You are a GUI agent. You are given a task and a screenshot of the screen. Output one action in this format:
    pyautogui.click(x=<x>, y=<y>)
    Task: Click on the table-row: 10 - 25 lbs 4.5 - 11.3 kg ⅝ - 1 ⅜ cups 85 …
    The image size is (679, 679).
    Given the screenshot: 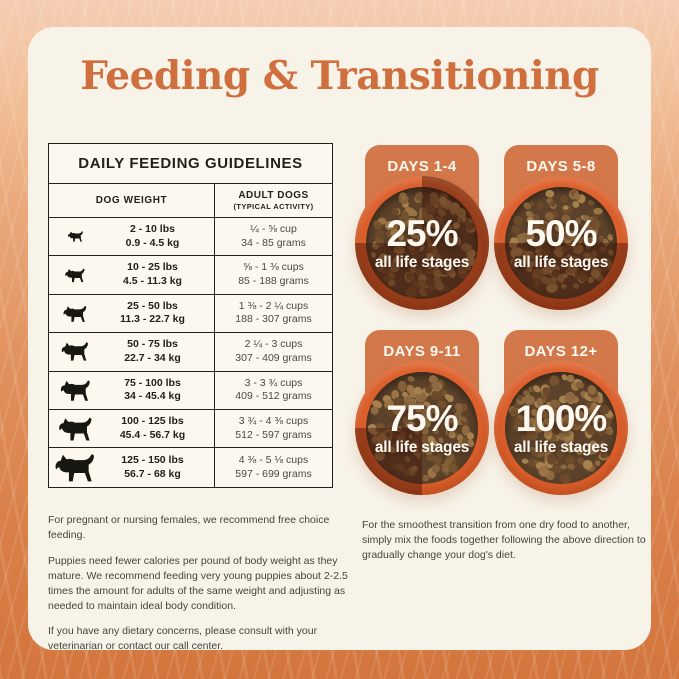 What is the action you would take?
    pyautogui.click(x=190, y=275)
    